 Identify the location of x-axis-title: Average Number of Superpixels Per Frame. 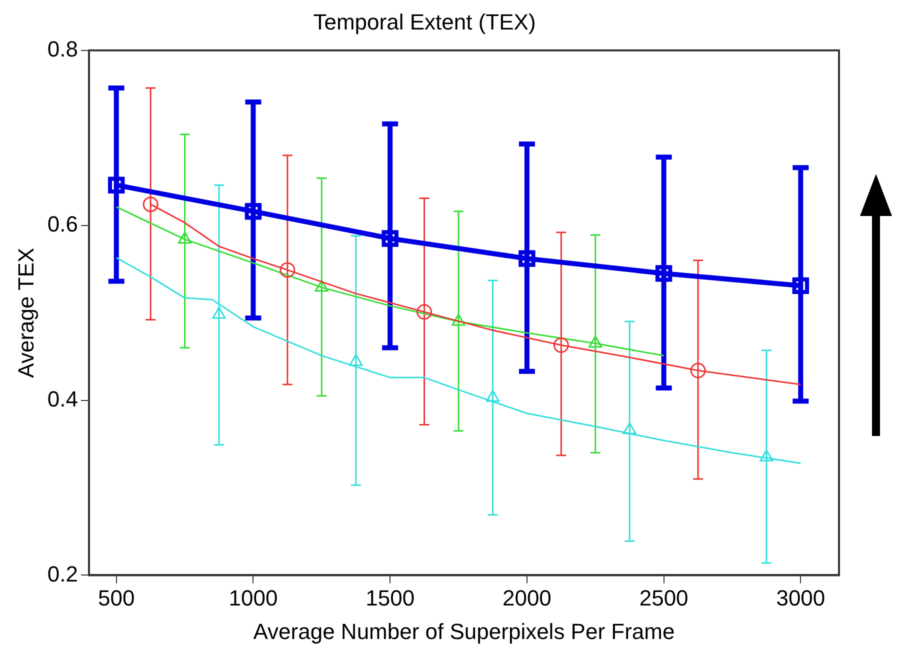
(464, 631).